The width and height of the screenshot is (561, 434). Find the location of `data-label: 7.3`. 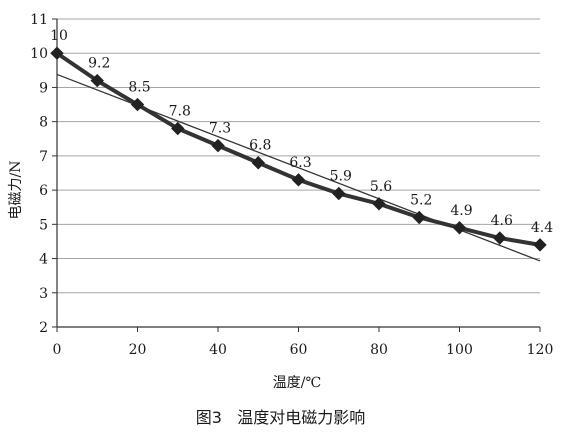

data-label: 7.3 is located at coordinates (220, 129).